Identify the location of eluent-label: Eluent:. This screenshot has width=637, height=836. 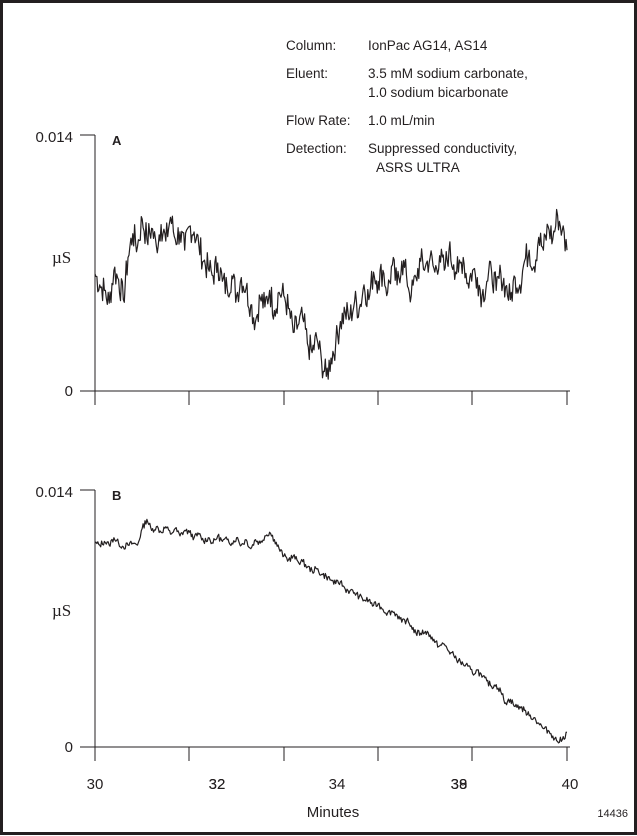
(307, 73).